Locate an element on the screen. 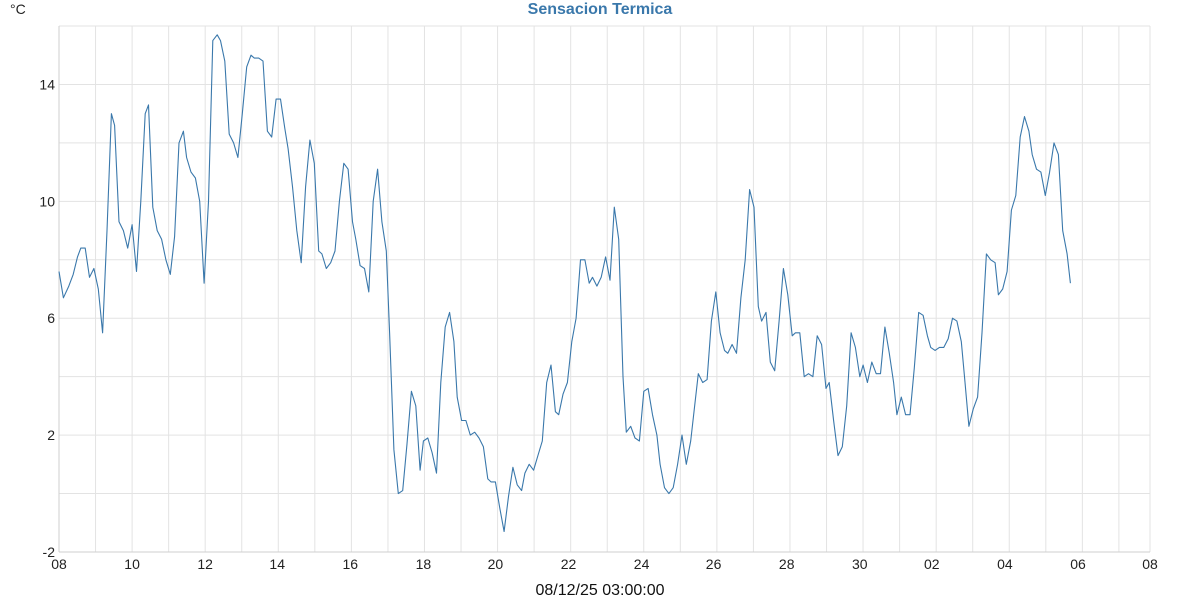  x-tick-label: 04 is located at coordinates (1005, 564).